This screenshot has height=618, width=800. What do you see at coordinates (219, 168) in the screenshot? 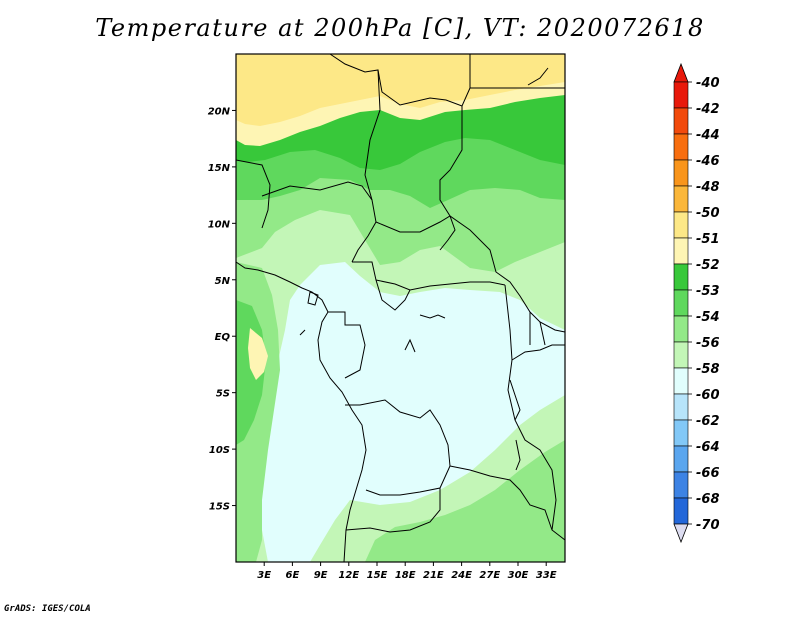
I see `lat-tick-label: 15N` at bounding box center [219, 168].